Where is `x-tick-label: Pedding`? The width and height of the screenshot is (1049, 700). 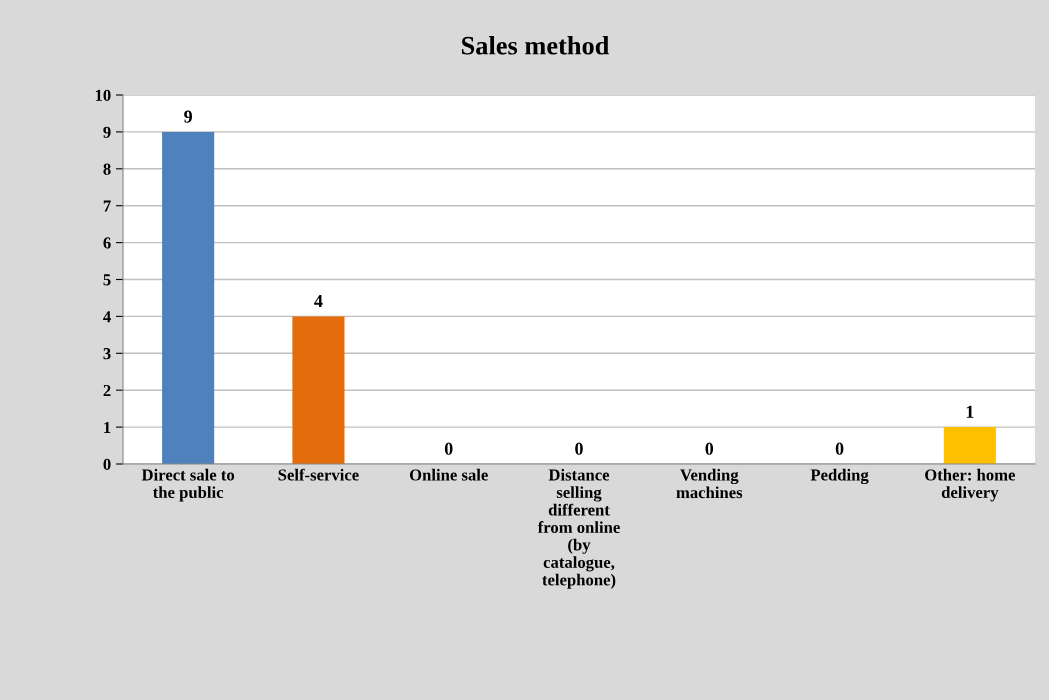
x-tick-label: Pedding is located at coordinates (839, 476).